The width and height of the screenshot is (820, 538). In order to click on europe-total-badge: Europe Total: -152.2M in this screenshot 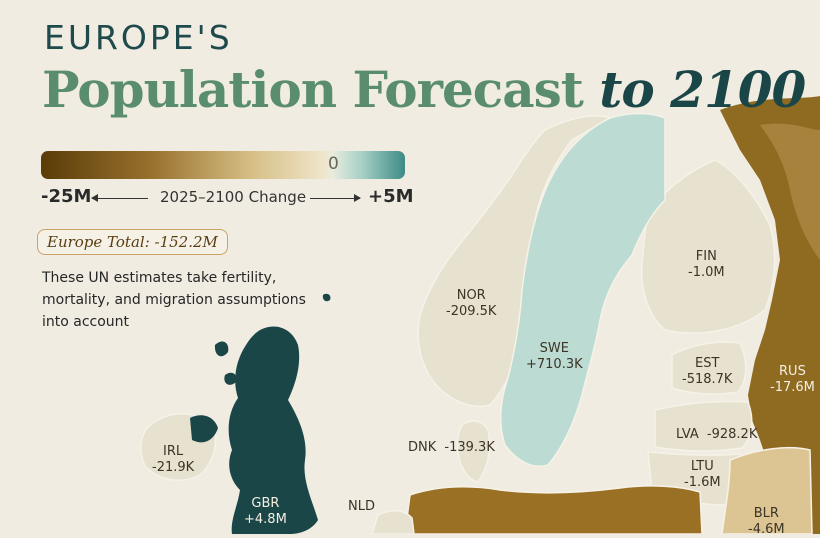, I will do `click(132, 242)`.